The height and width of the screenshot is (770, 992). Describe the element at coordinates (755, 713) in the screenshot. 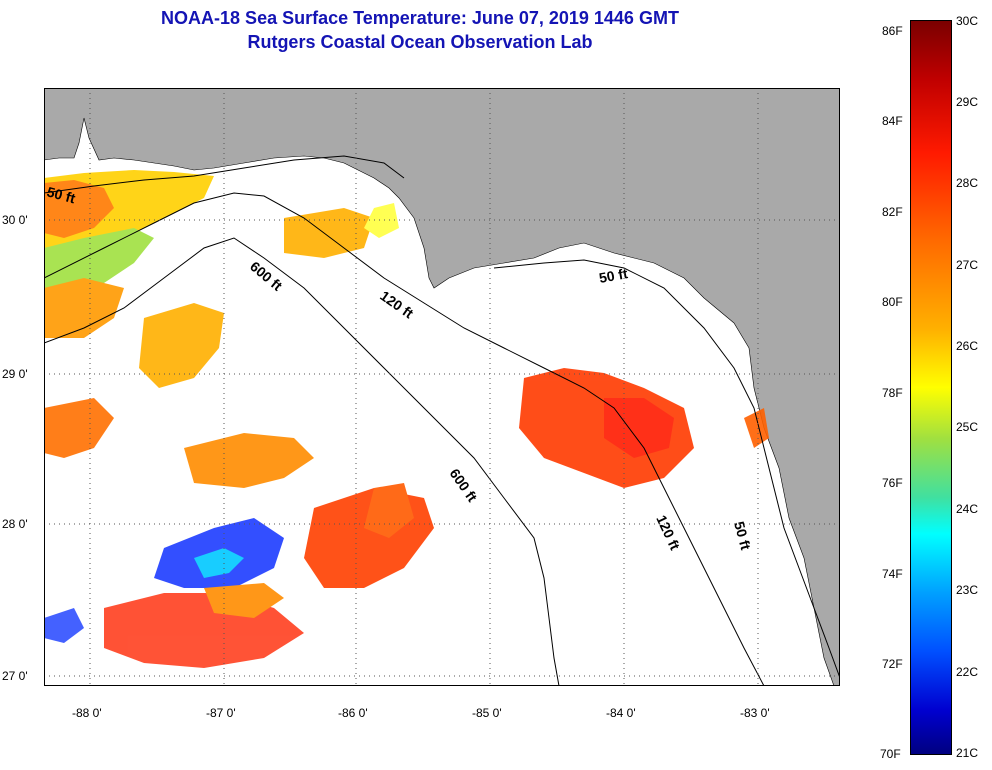

I see `lon-label: -83 0'` at that location.